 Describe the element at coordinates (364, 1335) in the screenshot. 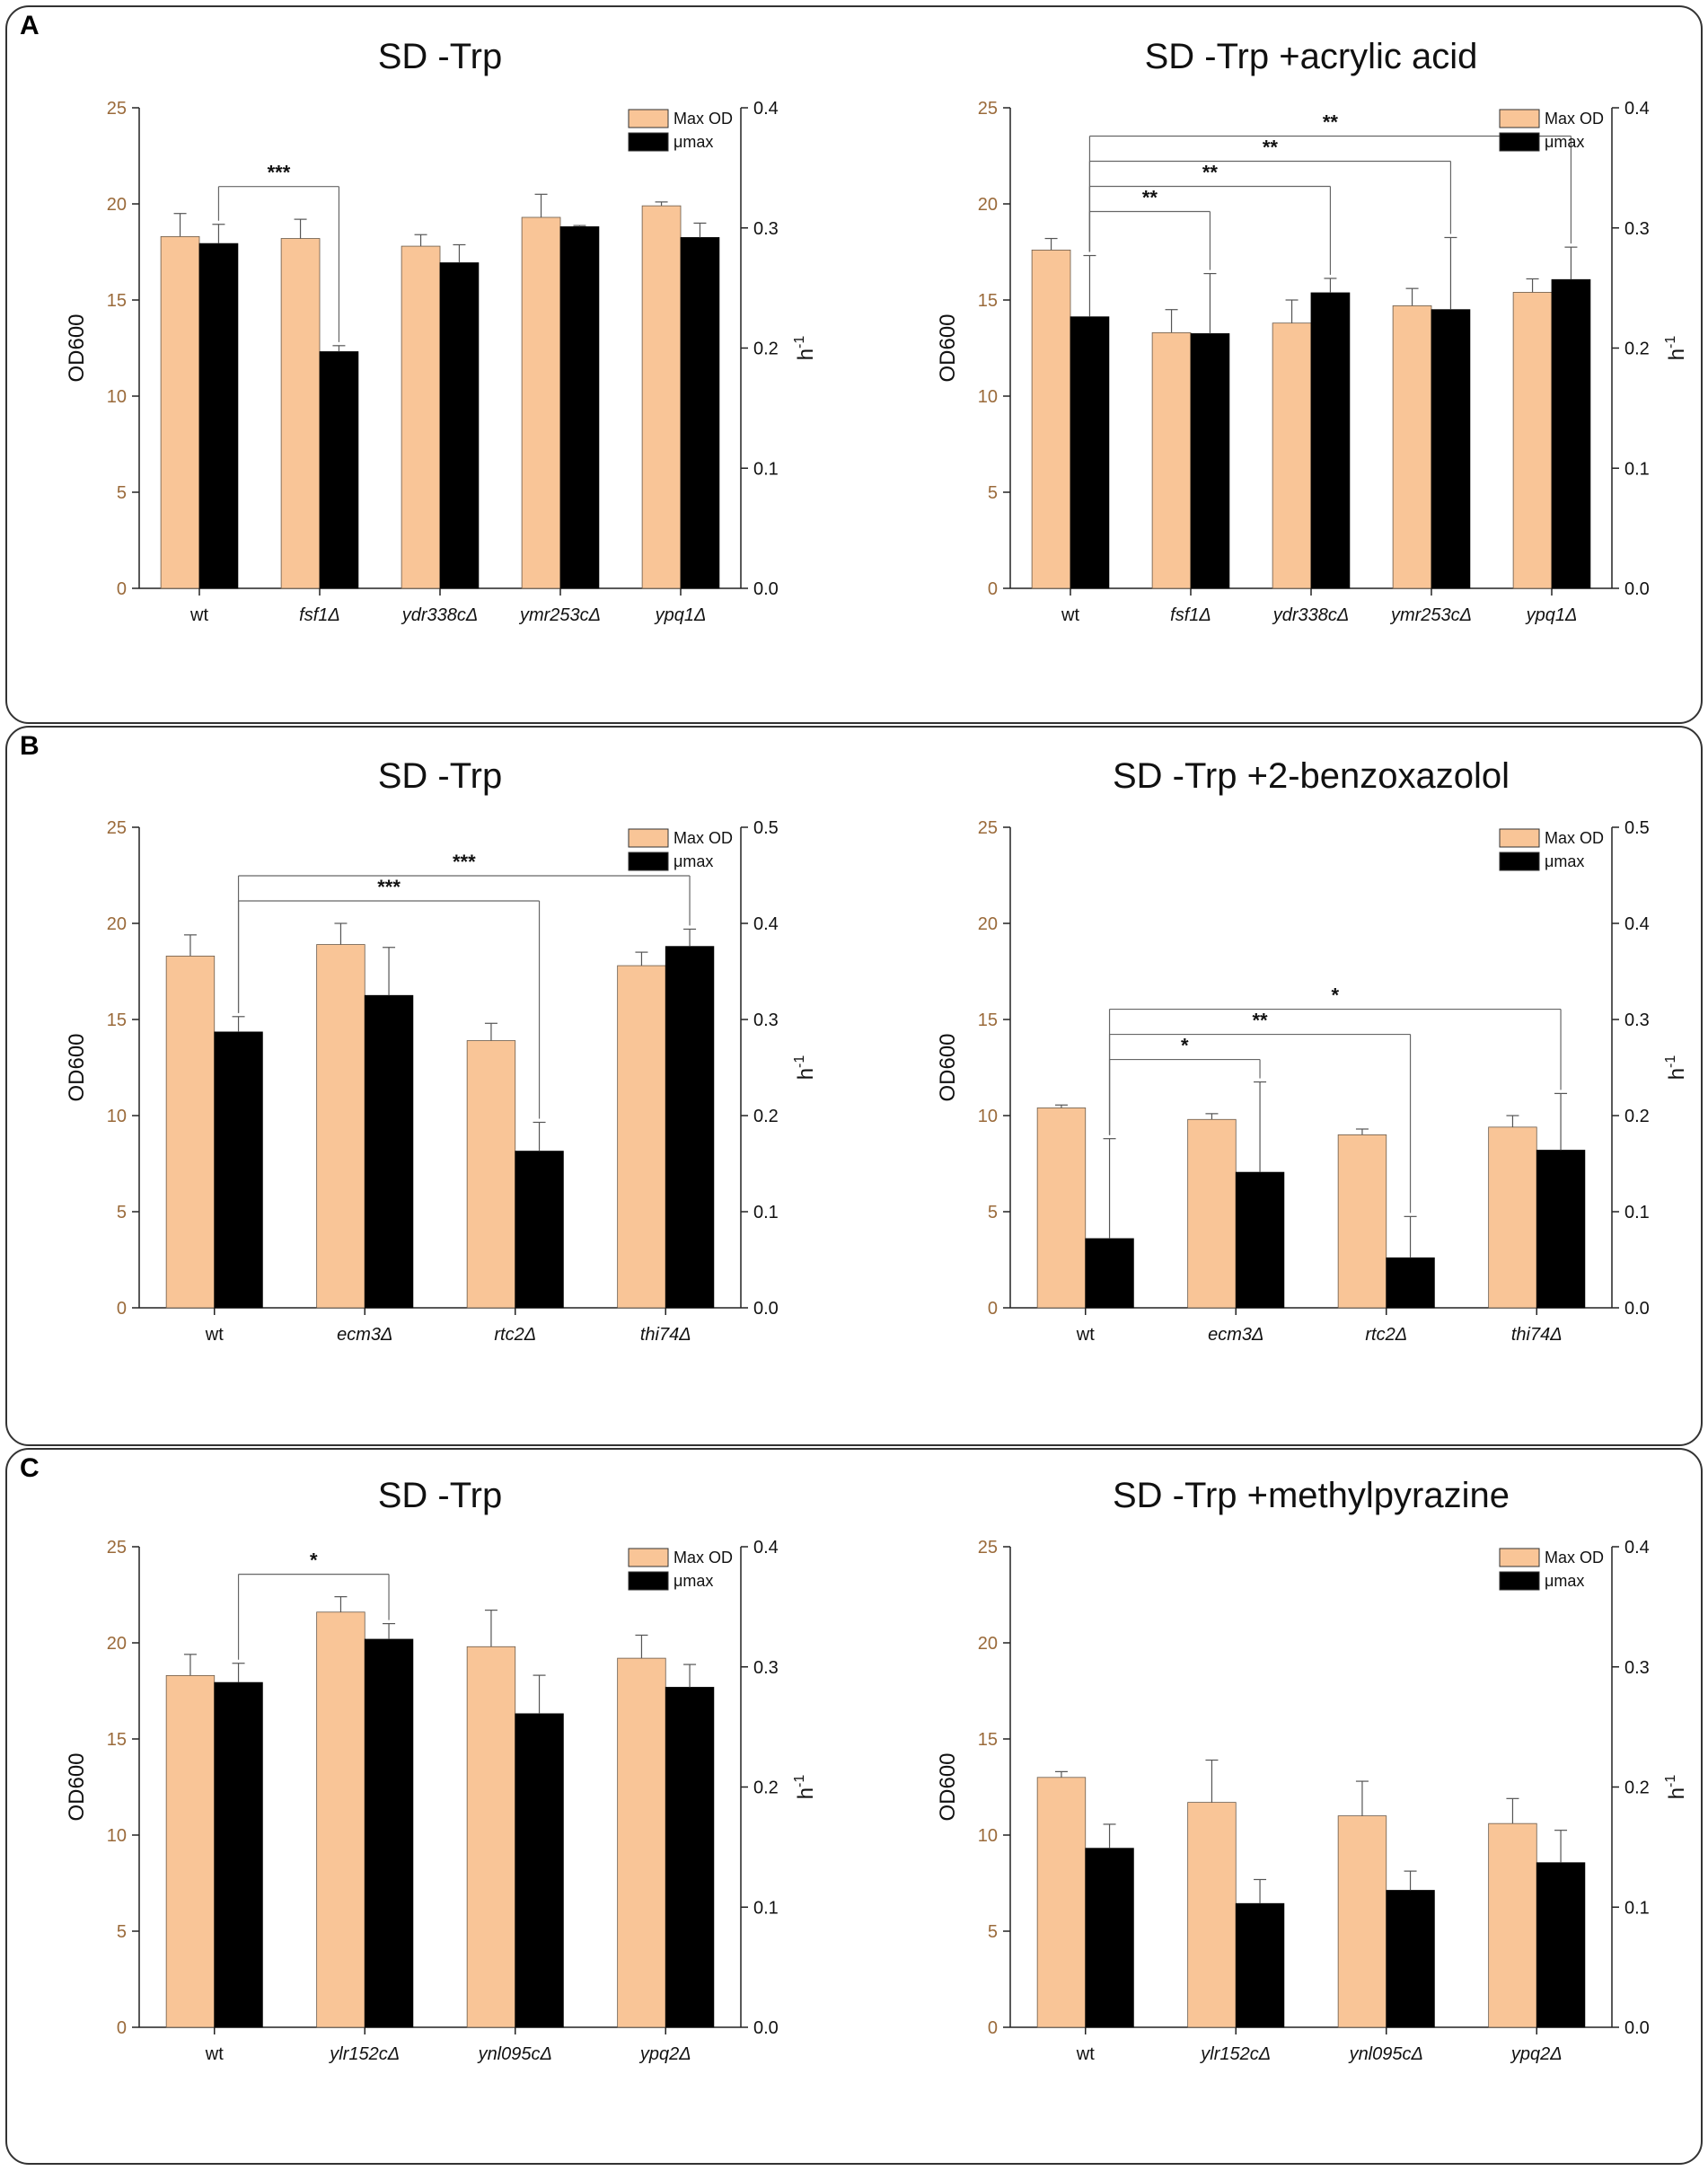

I see `x-tick-label: ecm3Δ` at that location.